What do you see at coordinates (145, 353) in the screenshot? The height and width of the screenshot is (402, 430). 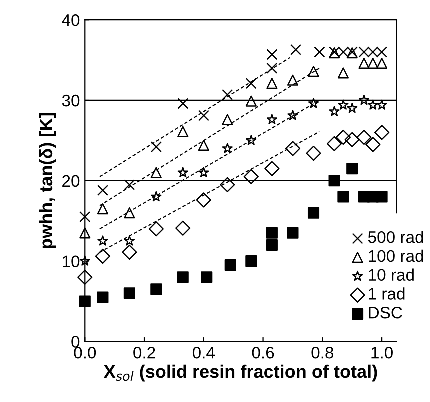 I see `x-tick-label: 0.2` at bounding box center [145, 353].